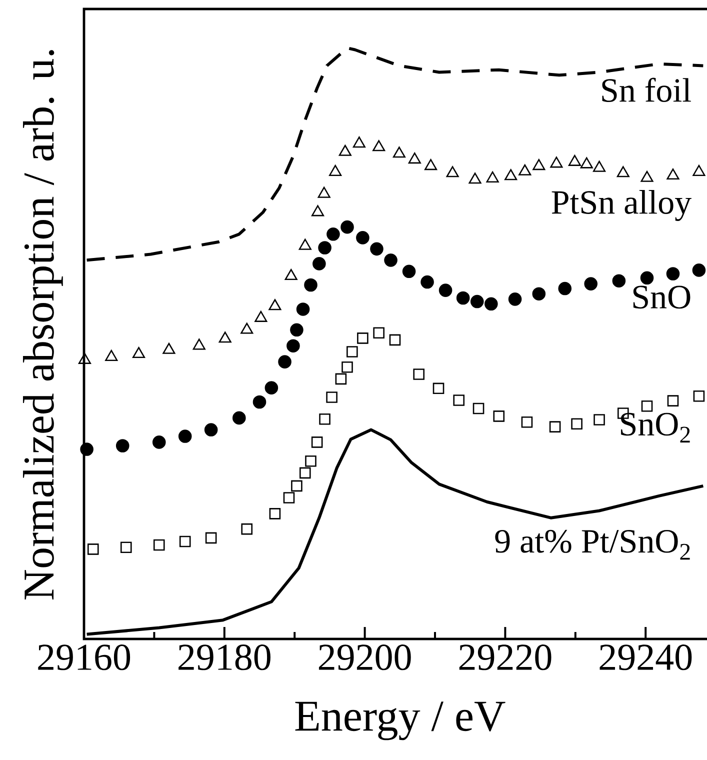 The image size is (707, 760). Describe the element at coordinates (42, 325) in the screenshot. I see `y-axis-title: Normalized absorption / arb. u.` at that location.